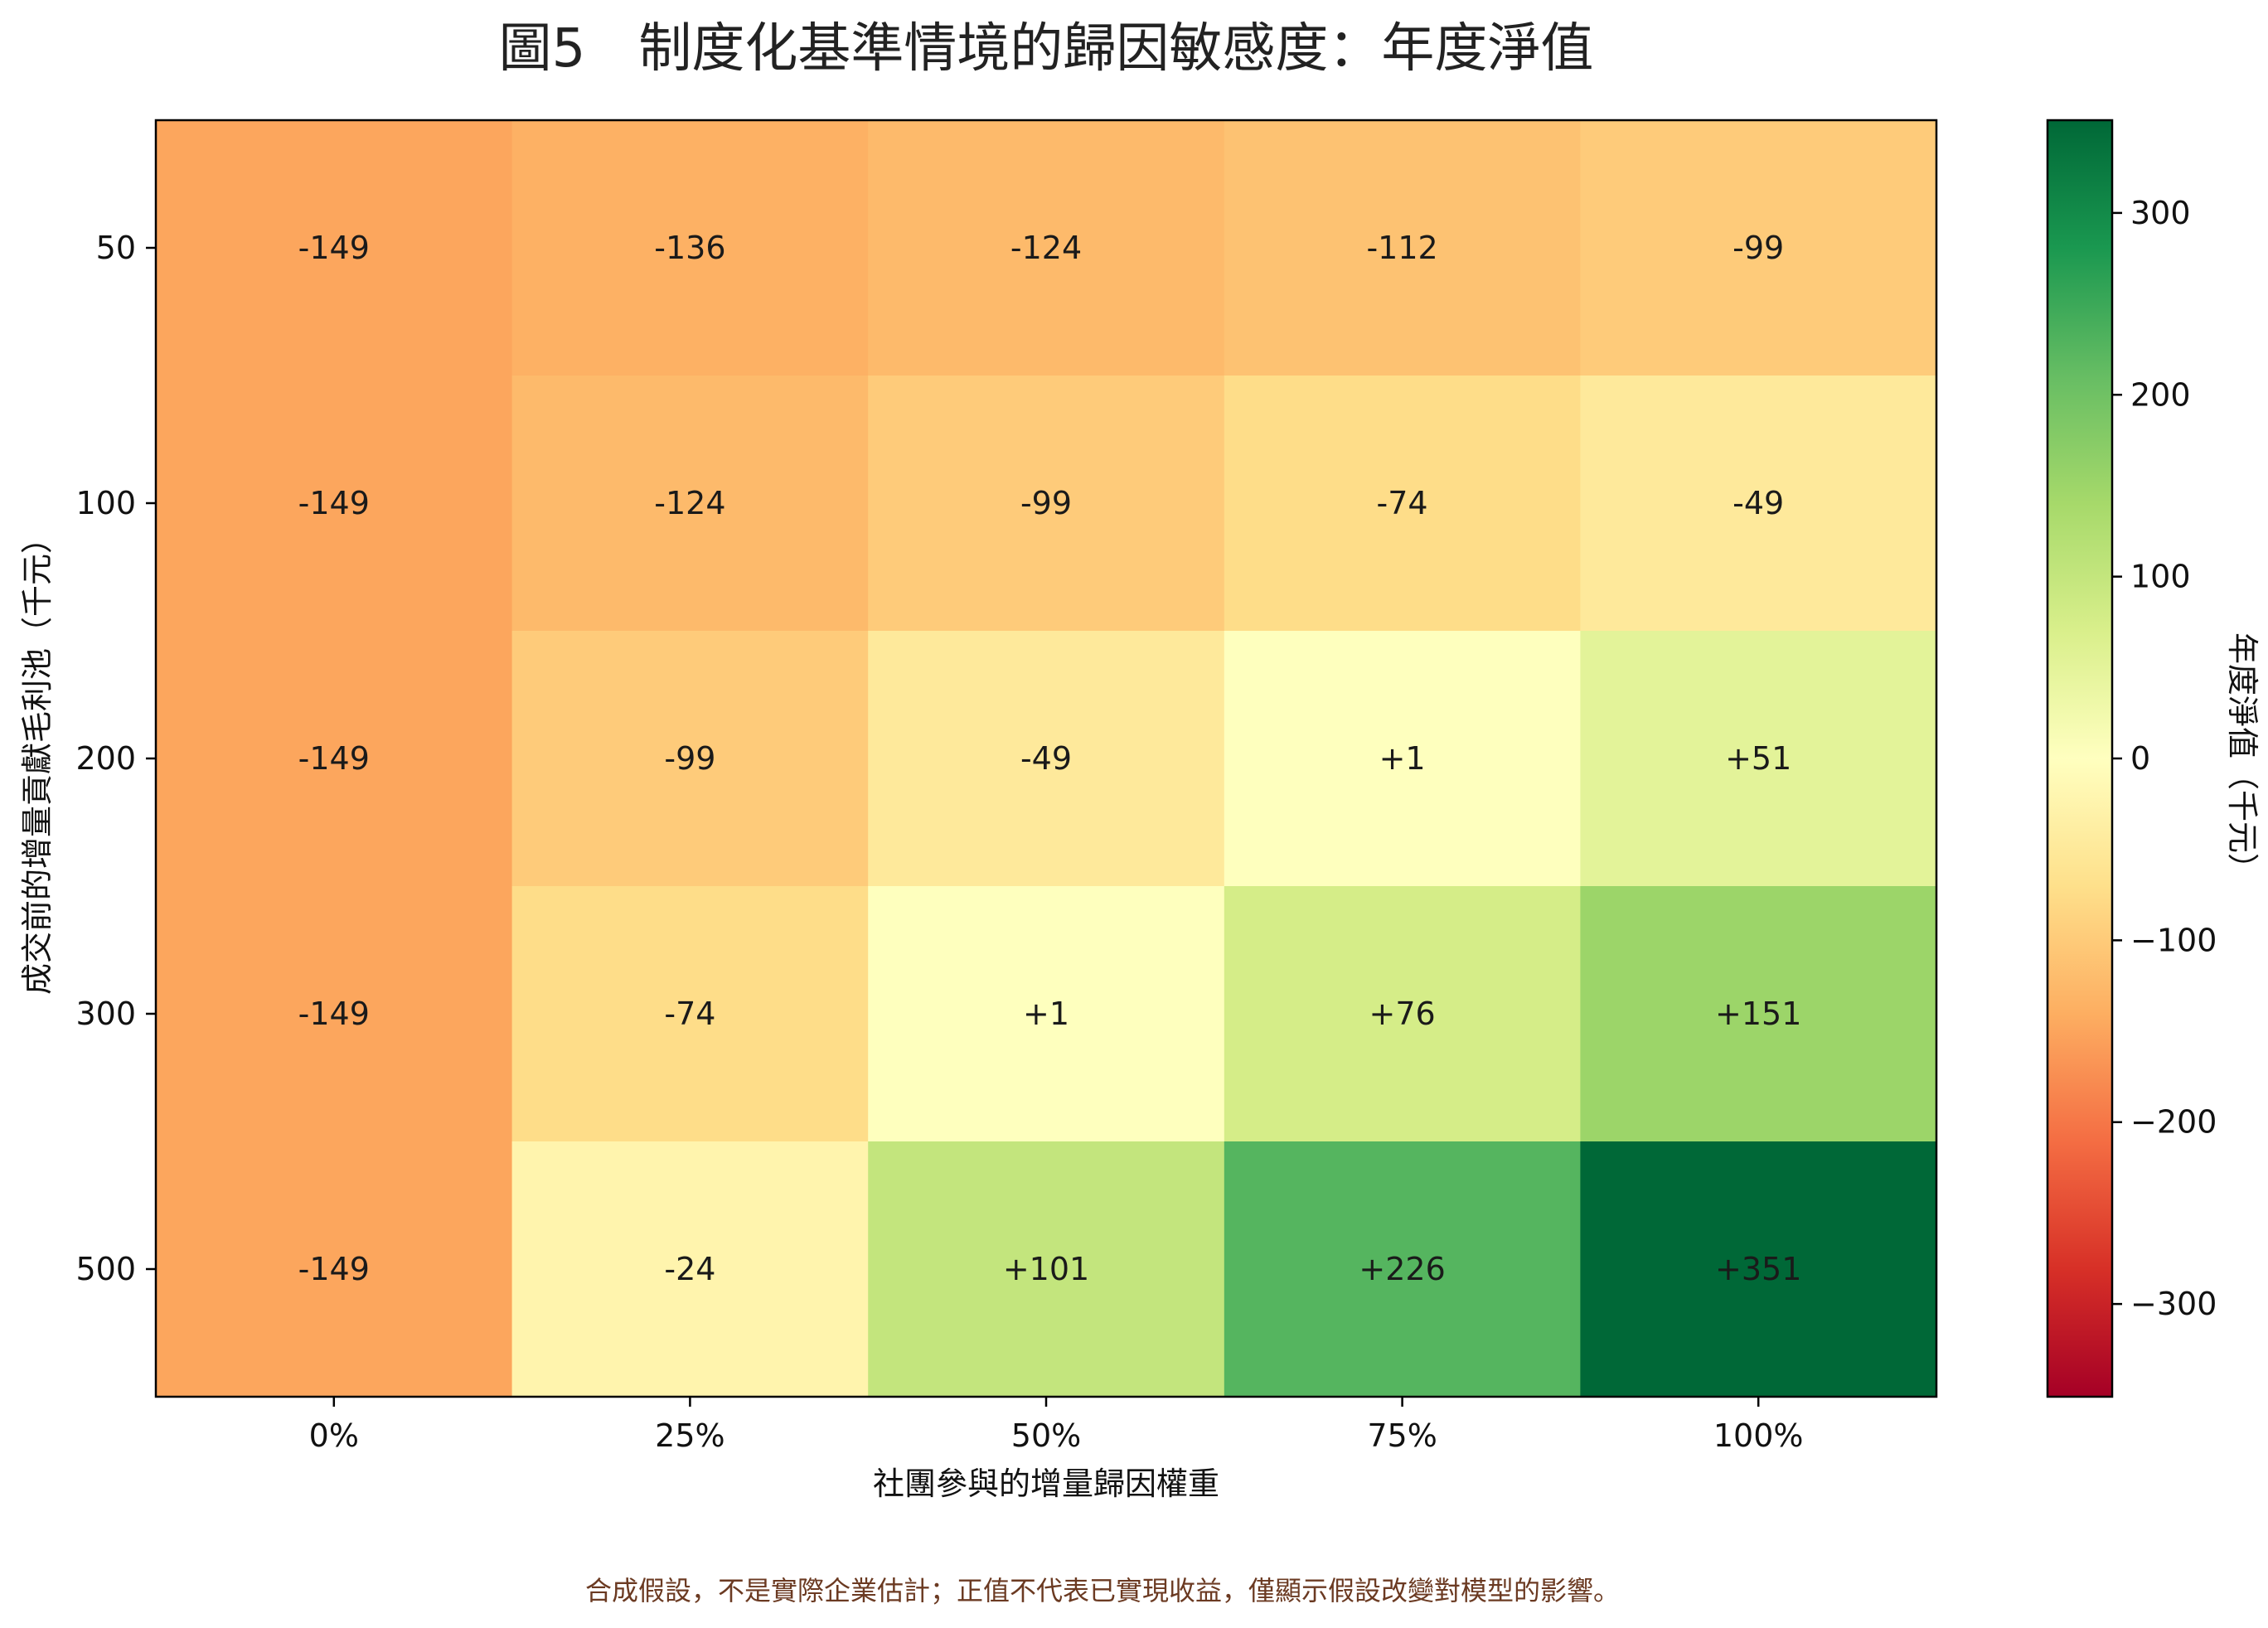 The image size is (2268, 1628). I want to click on x-tick-label: 100%, so click(1758, 1435).